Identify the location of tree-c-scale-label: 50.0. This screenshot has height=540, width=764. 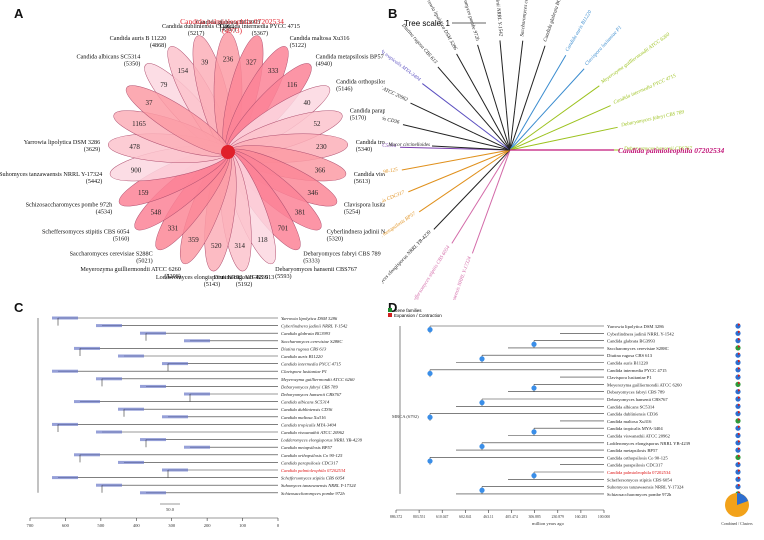
(170, 509).